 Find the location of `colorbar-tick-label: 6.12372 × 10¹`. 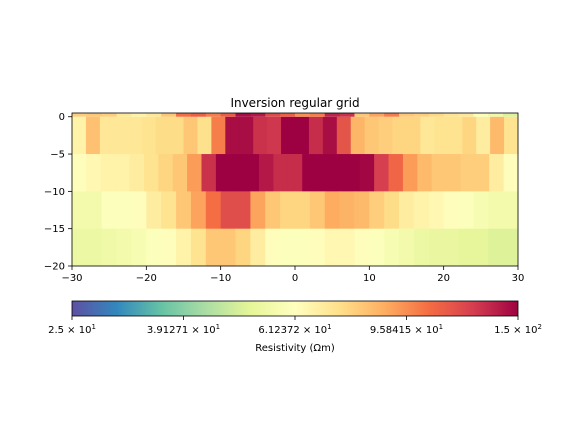

colorbar-tick-label: 6.12372 × 10¹ is located at coordinates (294, 329).